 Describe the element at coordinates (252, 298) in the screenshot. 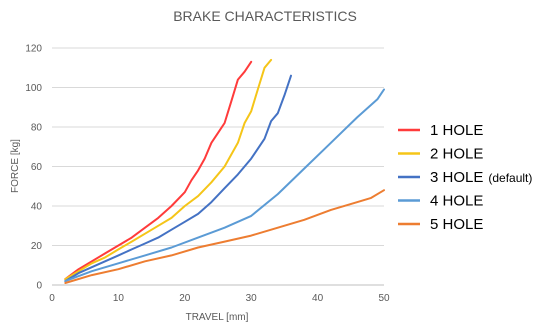

I see `x-tick-30: 30` at that location.